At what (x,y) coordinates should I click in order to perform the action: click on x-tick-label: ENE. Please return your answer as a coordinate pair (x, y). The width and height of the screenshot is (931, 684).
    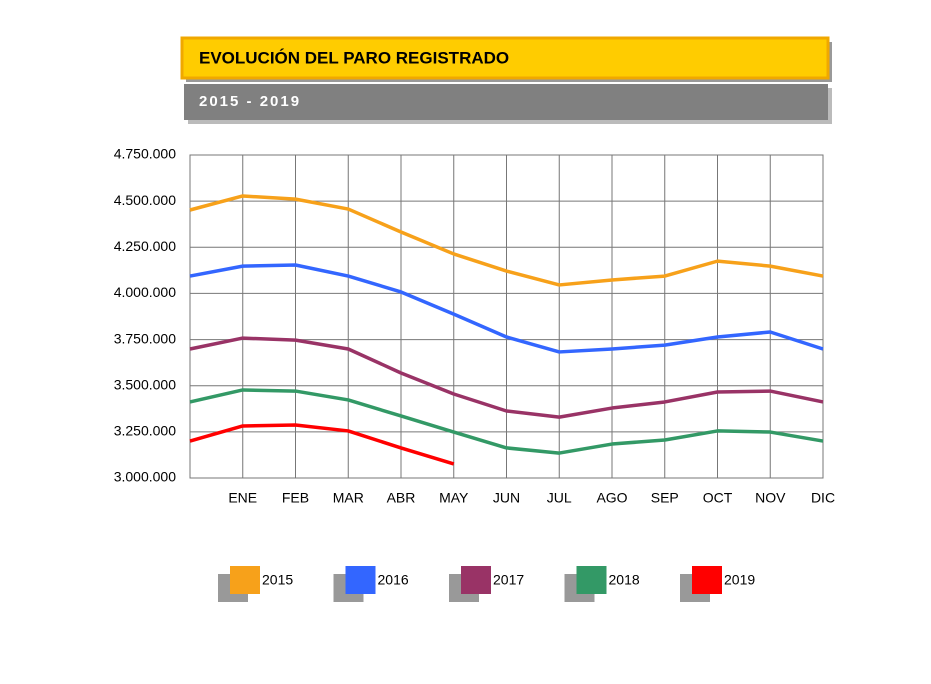
    Looking at the image, I should click on (242, 498).